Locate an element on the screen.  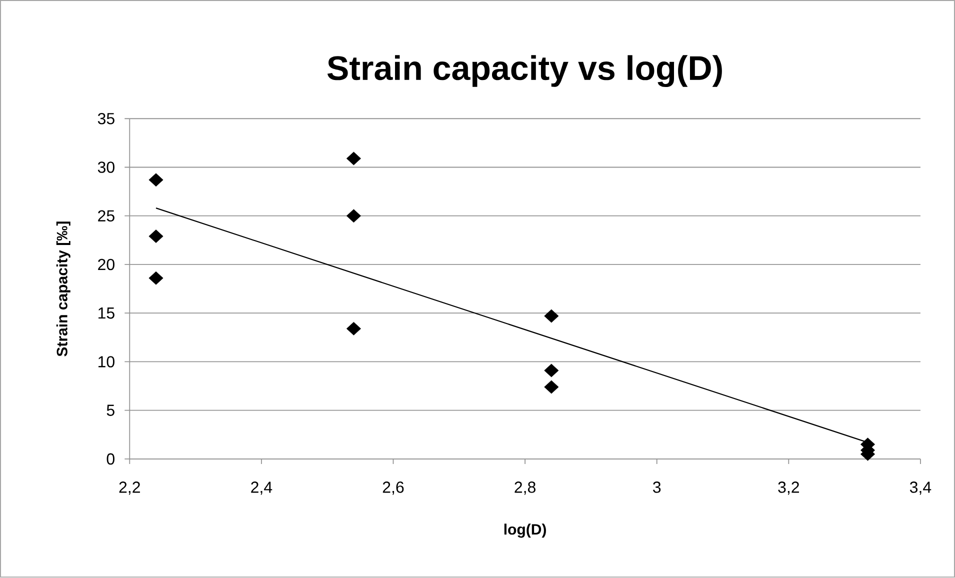
x-tick-label: 2,4 is located at coordinates (261, 488).